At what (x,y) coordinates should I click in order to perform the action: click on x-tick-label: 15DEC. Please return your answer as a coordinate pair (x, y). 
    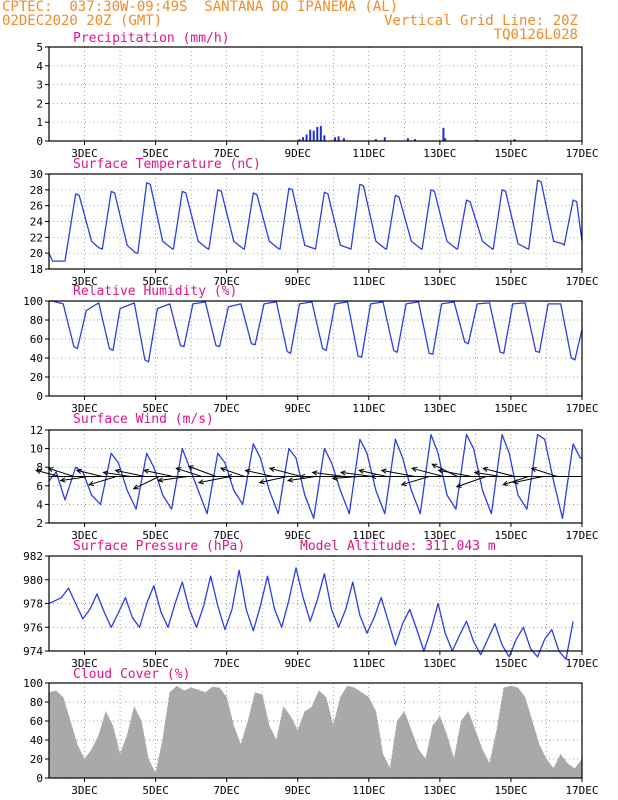
    Looking at the image, I should click on (510, 535).